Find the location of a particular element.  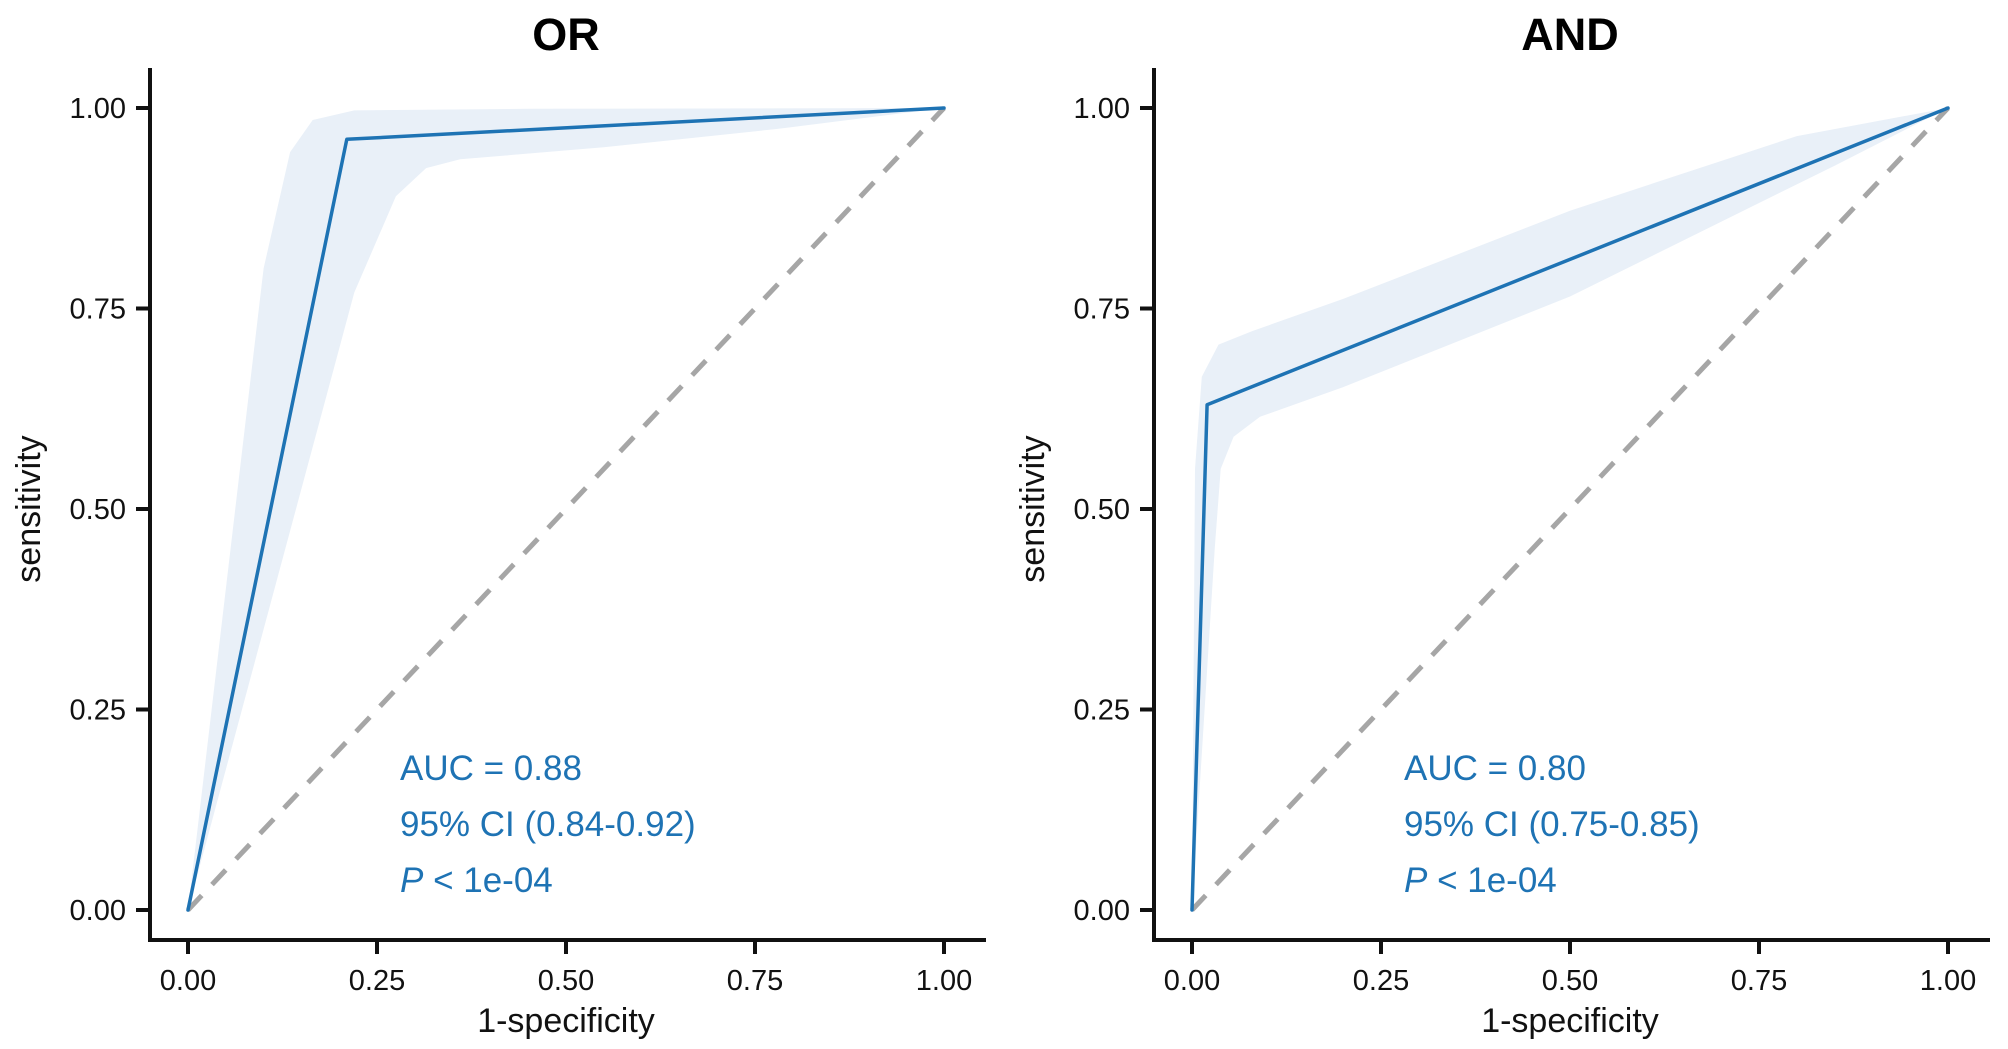

auc-annotation: AUC = 0.80 95% CI (0.75-0.85) P < 1e-04 is located at coordinates (1552, 824).